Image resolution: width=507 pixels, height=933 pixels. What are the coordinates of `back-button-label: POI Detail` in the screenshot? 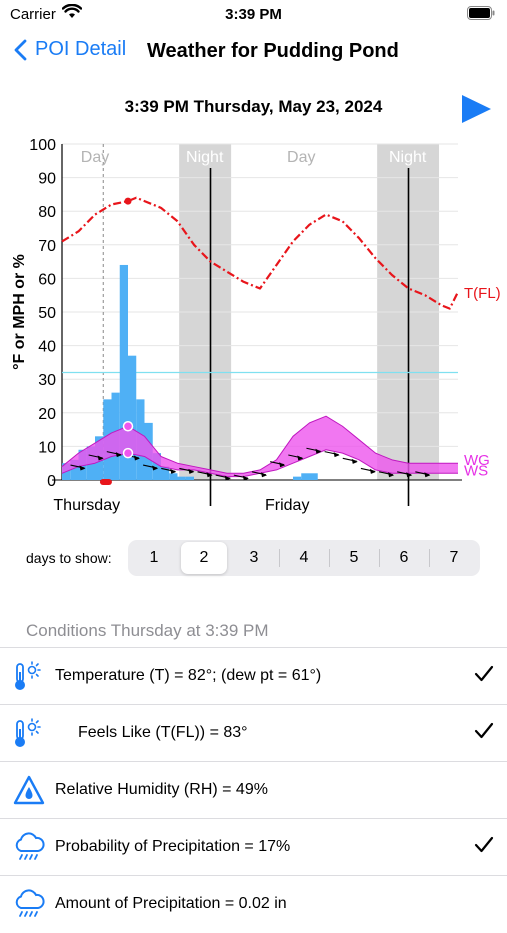 It's located at (81, 49).